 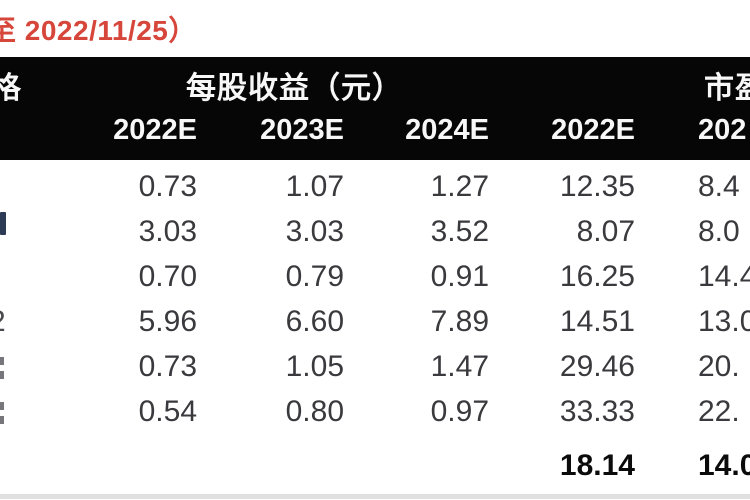 What do you see at coordinates (724, 321) in the screenshot?
I see `cell-pe-2023e-partial: 13.0` at bounding box center [724, 321].